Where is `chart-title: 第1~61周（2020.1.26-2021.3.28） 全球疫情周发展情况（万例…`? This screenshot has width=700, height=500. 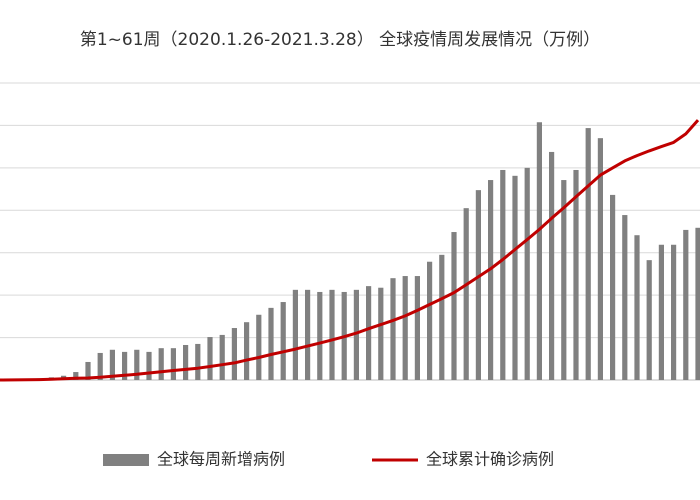
chart-title: 第1~61周（2020.1.26-2021.3.28） 全球疫情周发展情况（万例… is located at coordinates (340, 40).